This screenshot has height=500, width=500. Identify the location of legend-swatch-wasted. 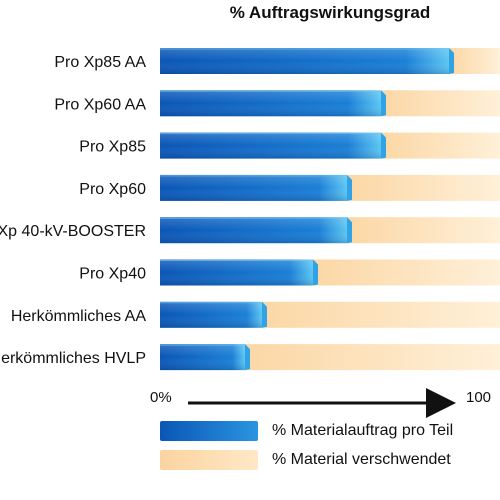
(209, 460).